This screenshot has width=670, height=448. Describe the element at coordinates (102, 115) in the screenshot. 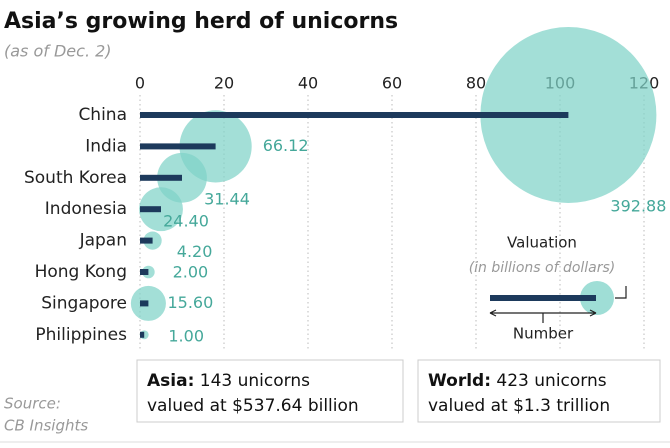

I see `category-label: China` at that location.